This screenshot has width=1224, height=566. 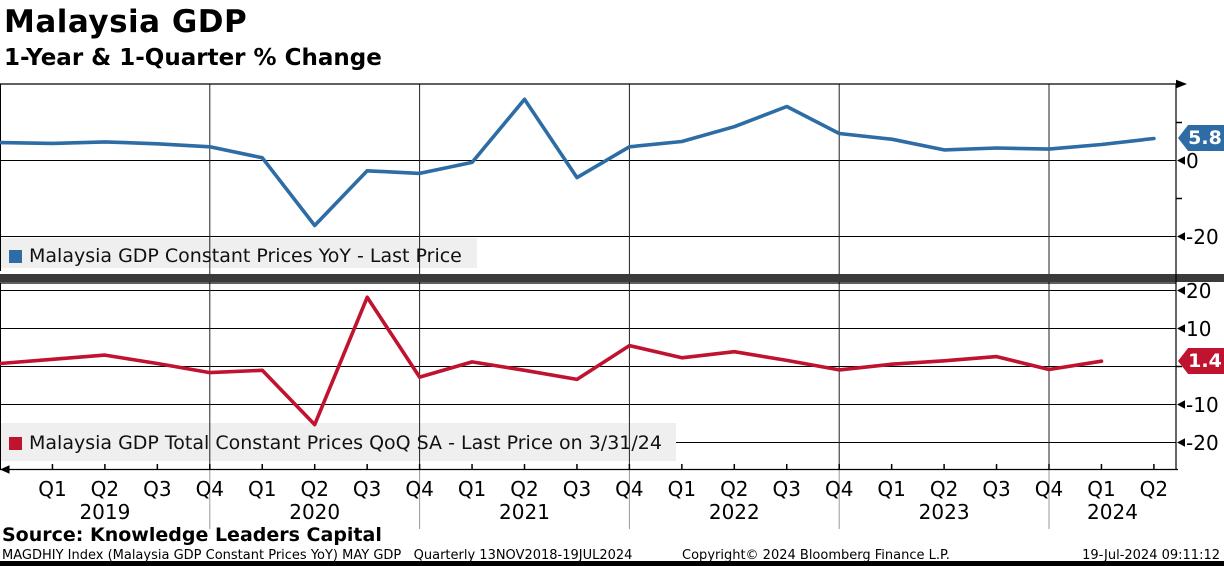 I want to click on legend-strip-top, so click(x=238, y=253).